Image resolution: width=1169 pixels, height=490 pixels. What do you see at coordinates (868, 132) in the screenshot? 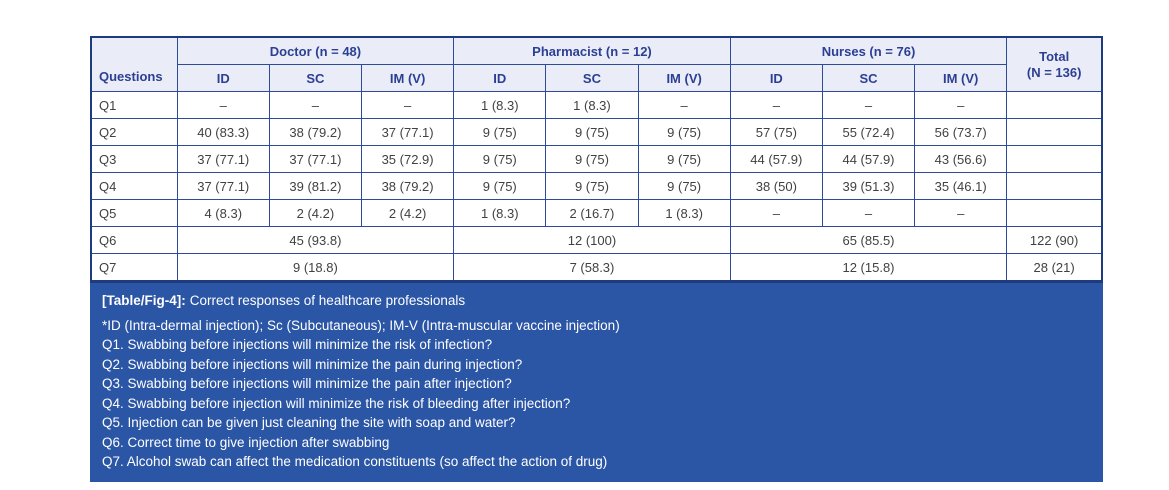
I see `data-cell: 55 (72.4)` at bounding box center [868, 132].